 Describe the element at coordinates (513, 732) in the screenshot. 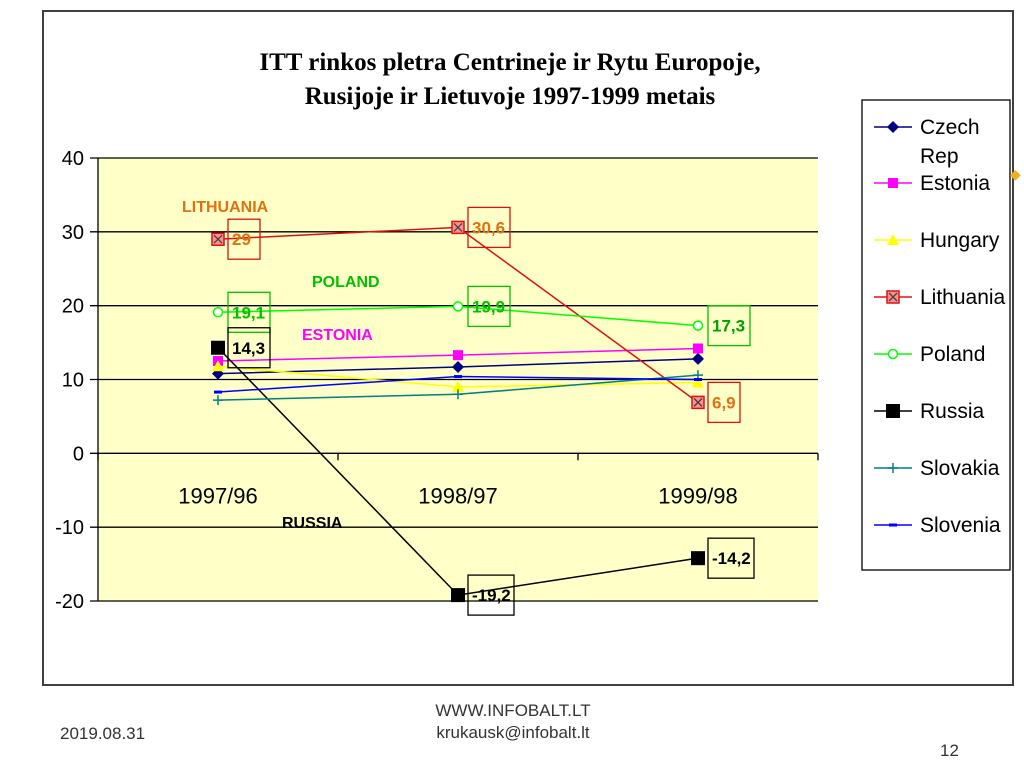

I see `footer-email-link: krukausk@infobalt.lt` at that location.